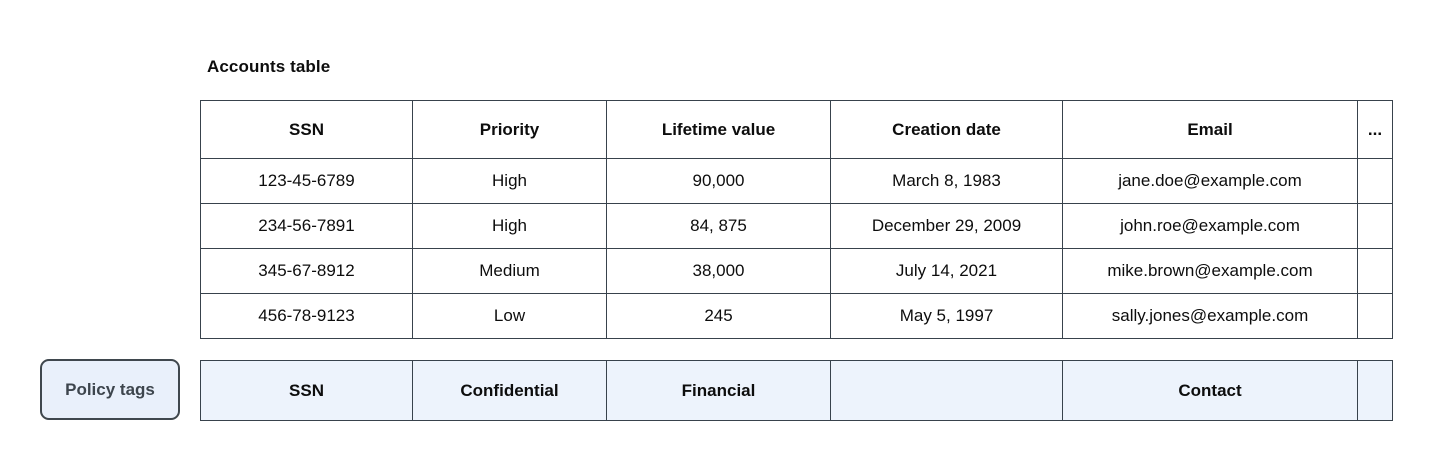 The width and height of the screenshot is (1432, 460). What do you see at coordinates (1375, 390) in the screenshot?
I see `policy-tag-empty-narrow` at bounding box center [1375, 390].